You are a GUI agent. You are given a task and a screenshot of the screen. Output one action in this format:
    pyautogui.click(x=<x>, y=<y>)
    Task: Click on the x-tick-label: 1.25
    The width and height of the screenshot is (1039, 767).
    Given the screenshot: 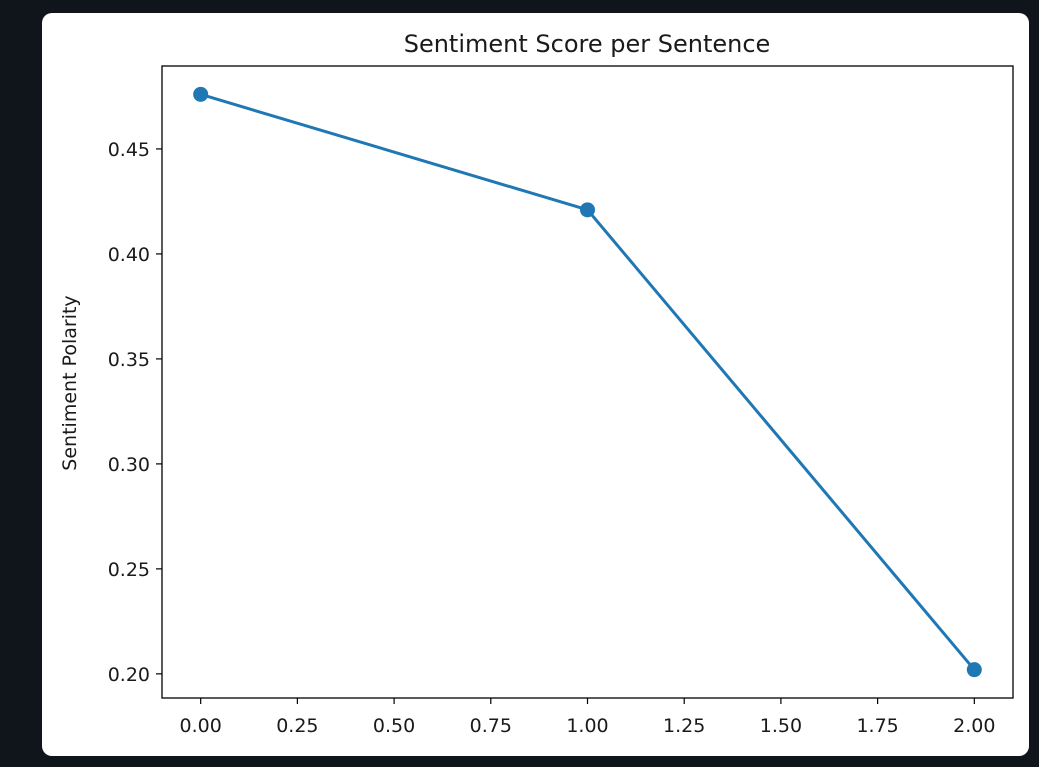 What is the action you would take?
    pyautogui.click(x=684, y=726)
    